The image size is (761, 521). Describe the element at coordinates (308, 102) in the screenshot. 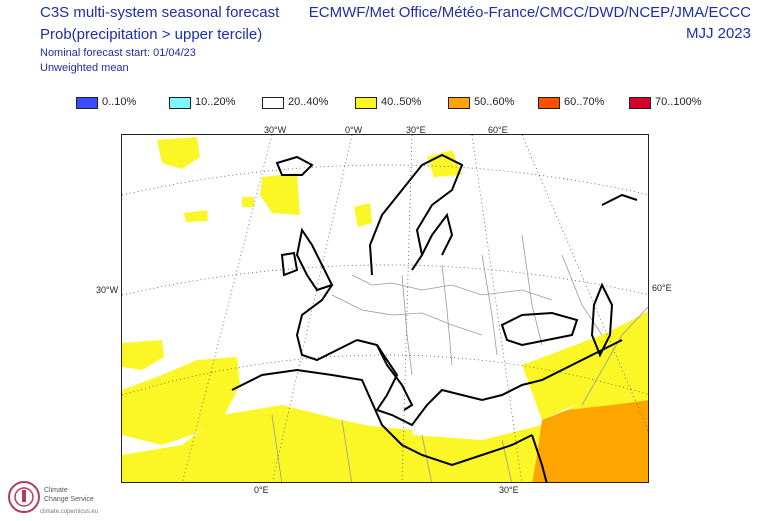

I see `legend-label: 20..40%` at that location.